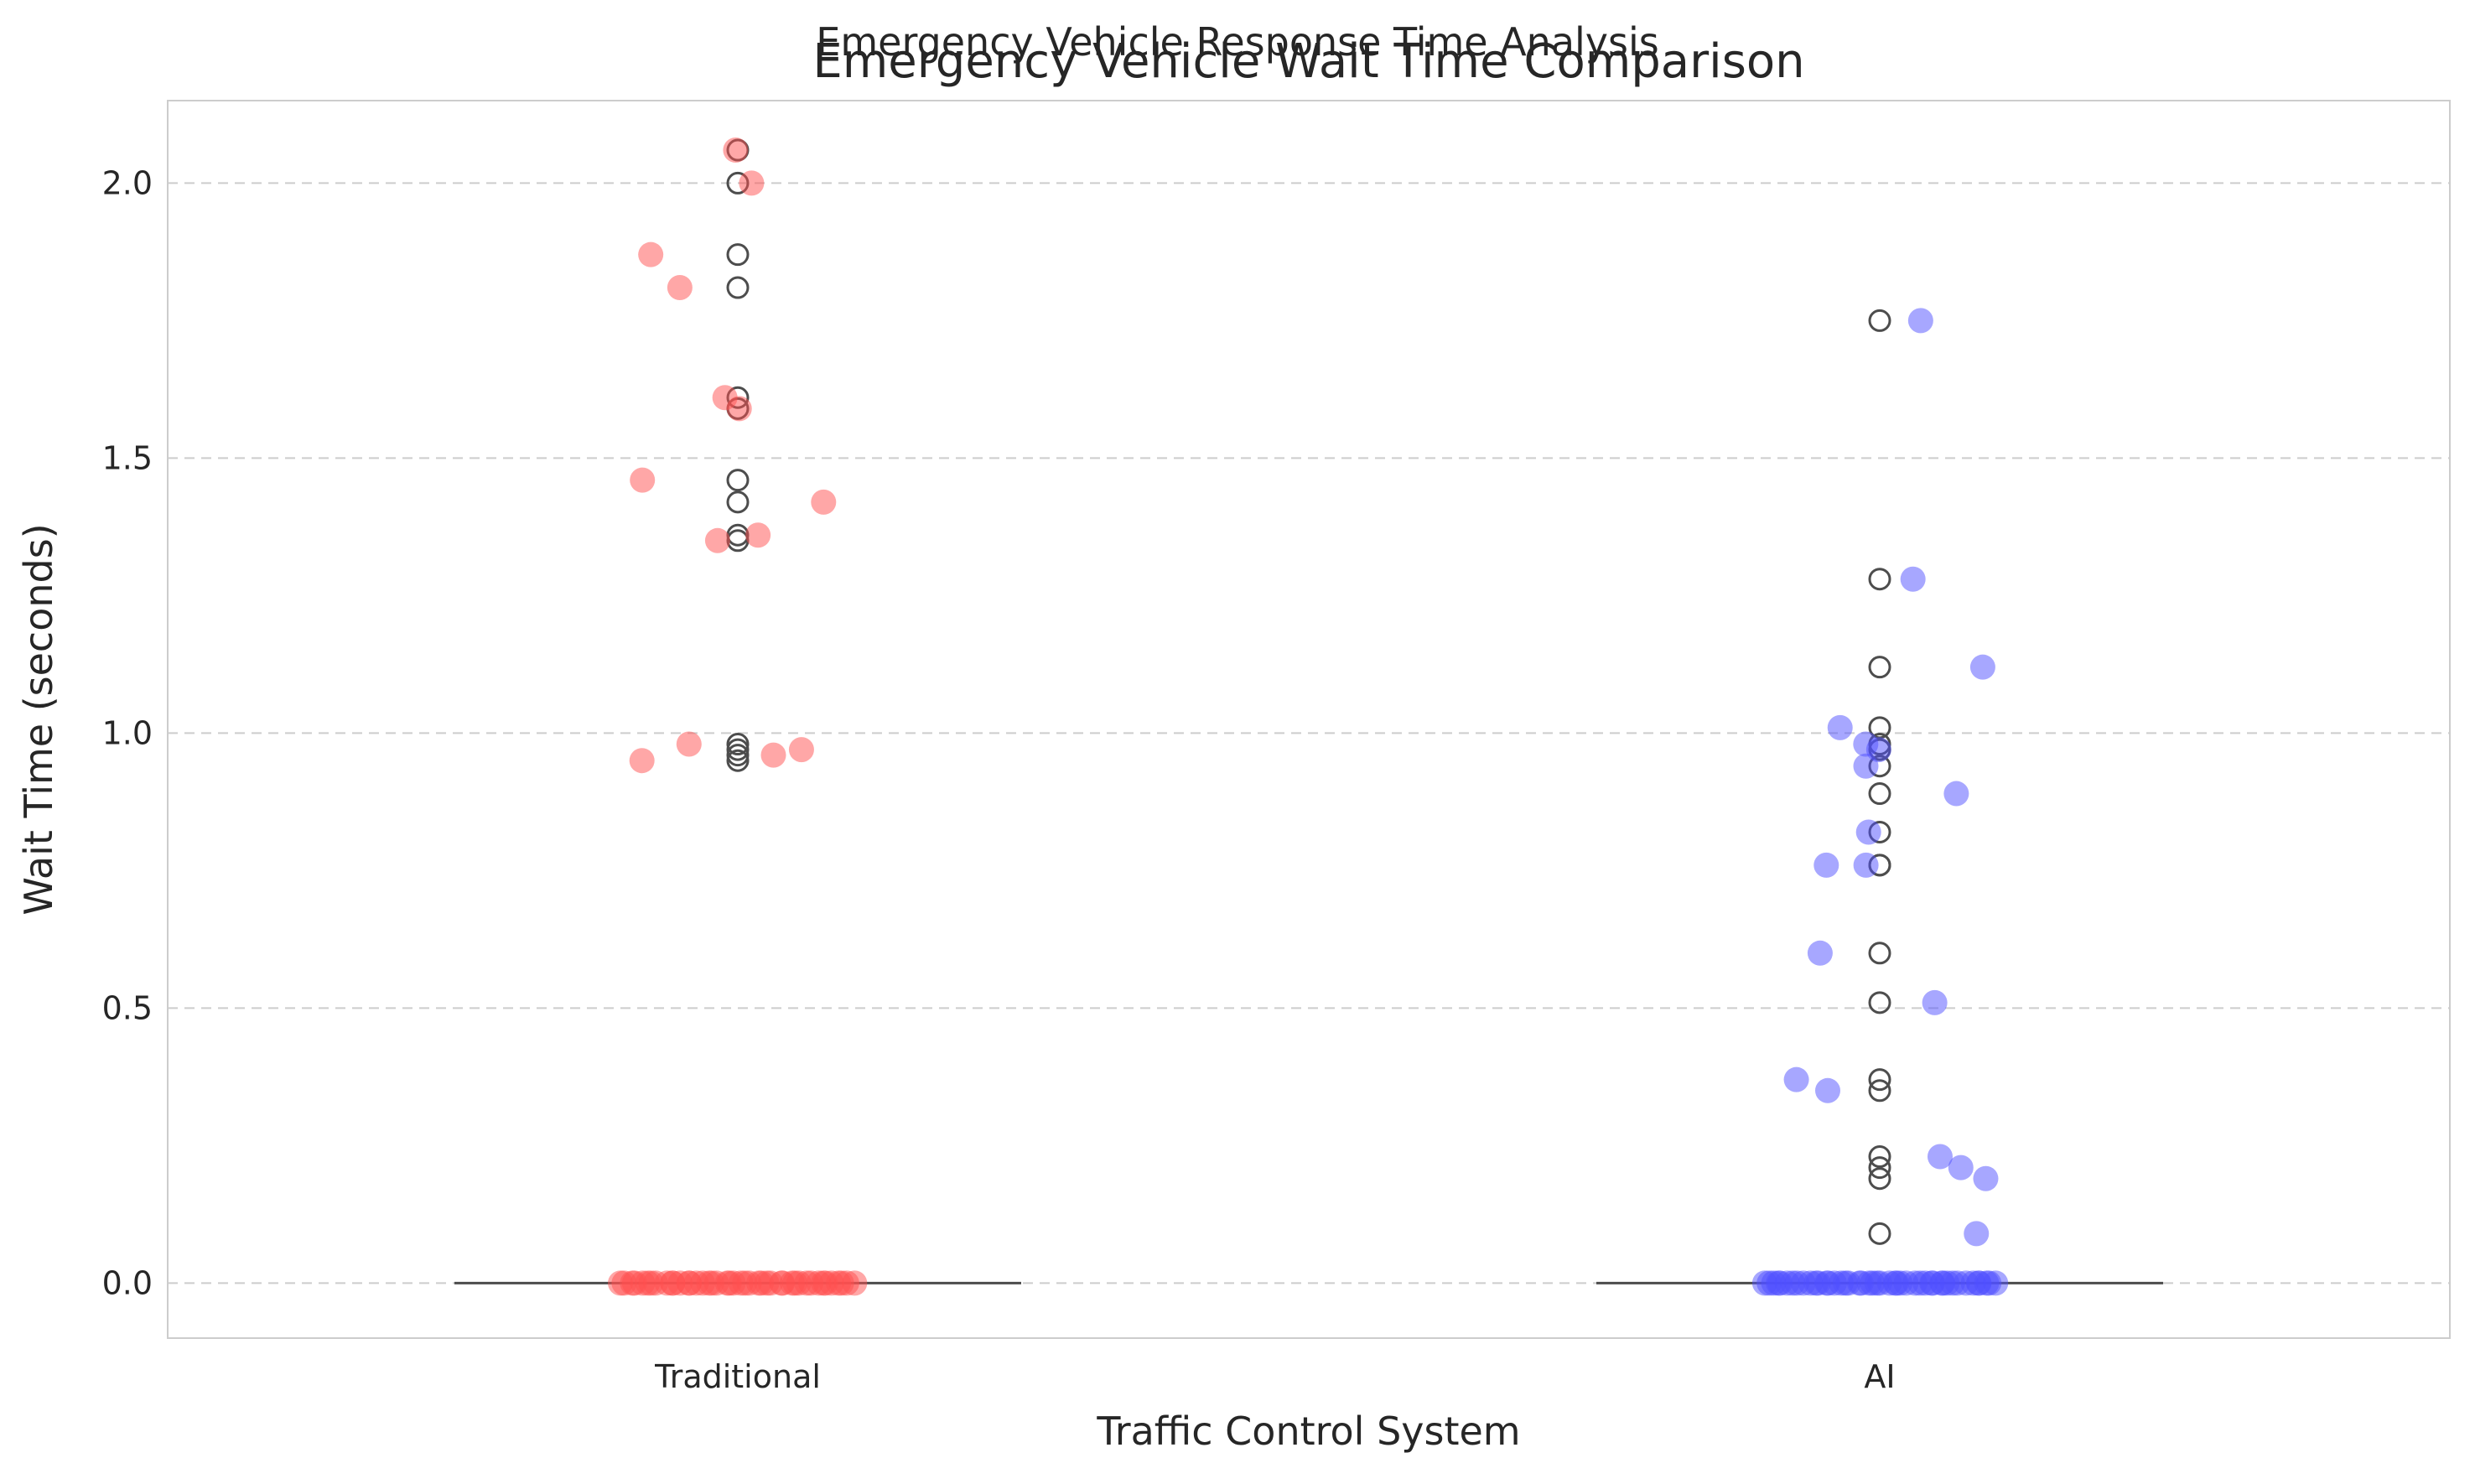  Describe the element at coordinates (1308, 1431) in the screenshot. I see `x-axis-label: Traffic Control System` at that location.